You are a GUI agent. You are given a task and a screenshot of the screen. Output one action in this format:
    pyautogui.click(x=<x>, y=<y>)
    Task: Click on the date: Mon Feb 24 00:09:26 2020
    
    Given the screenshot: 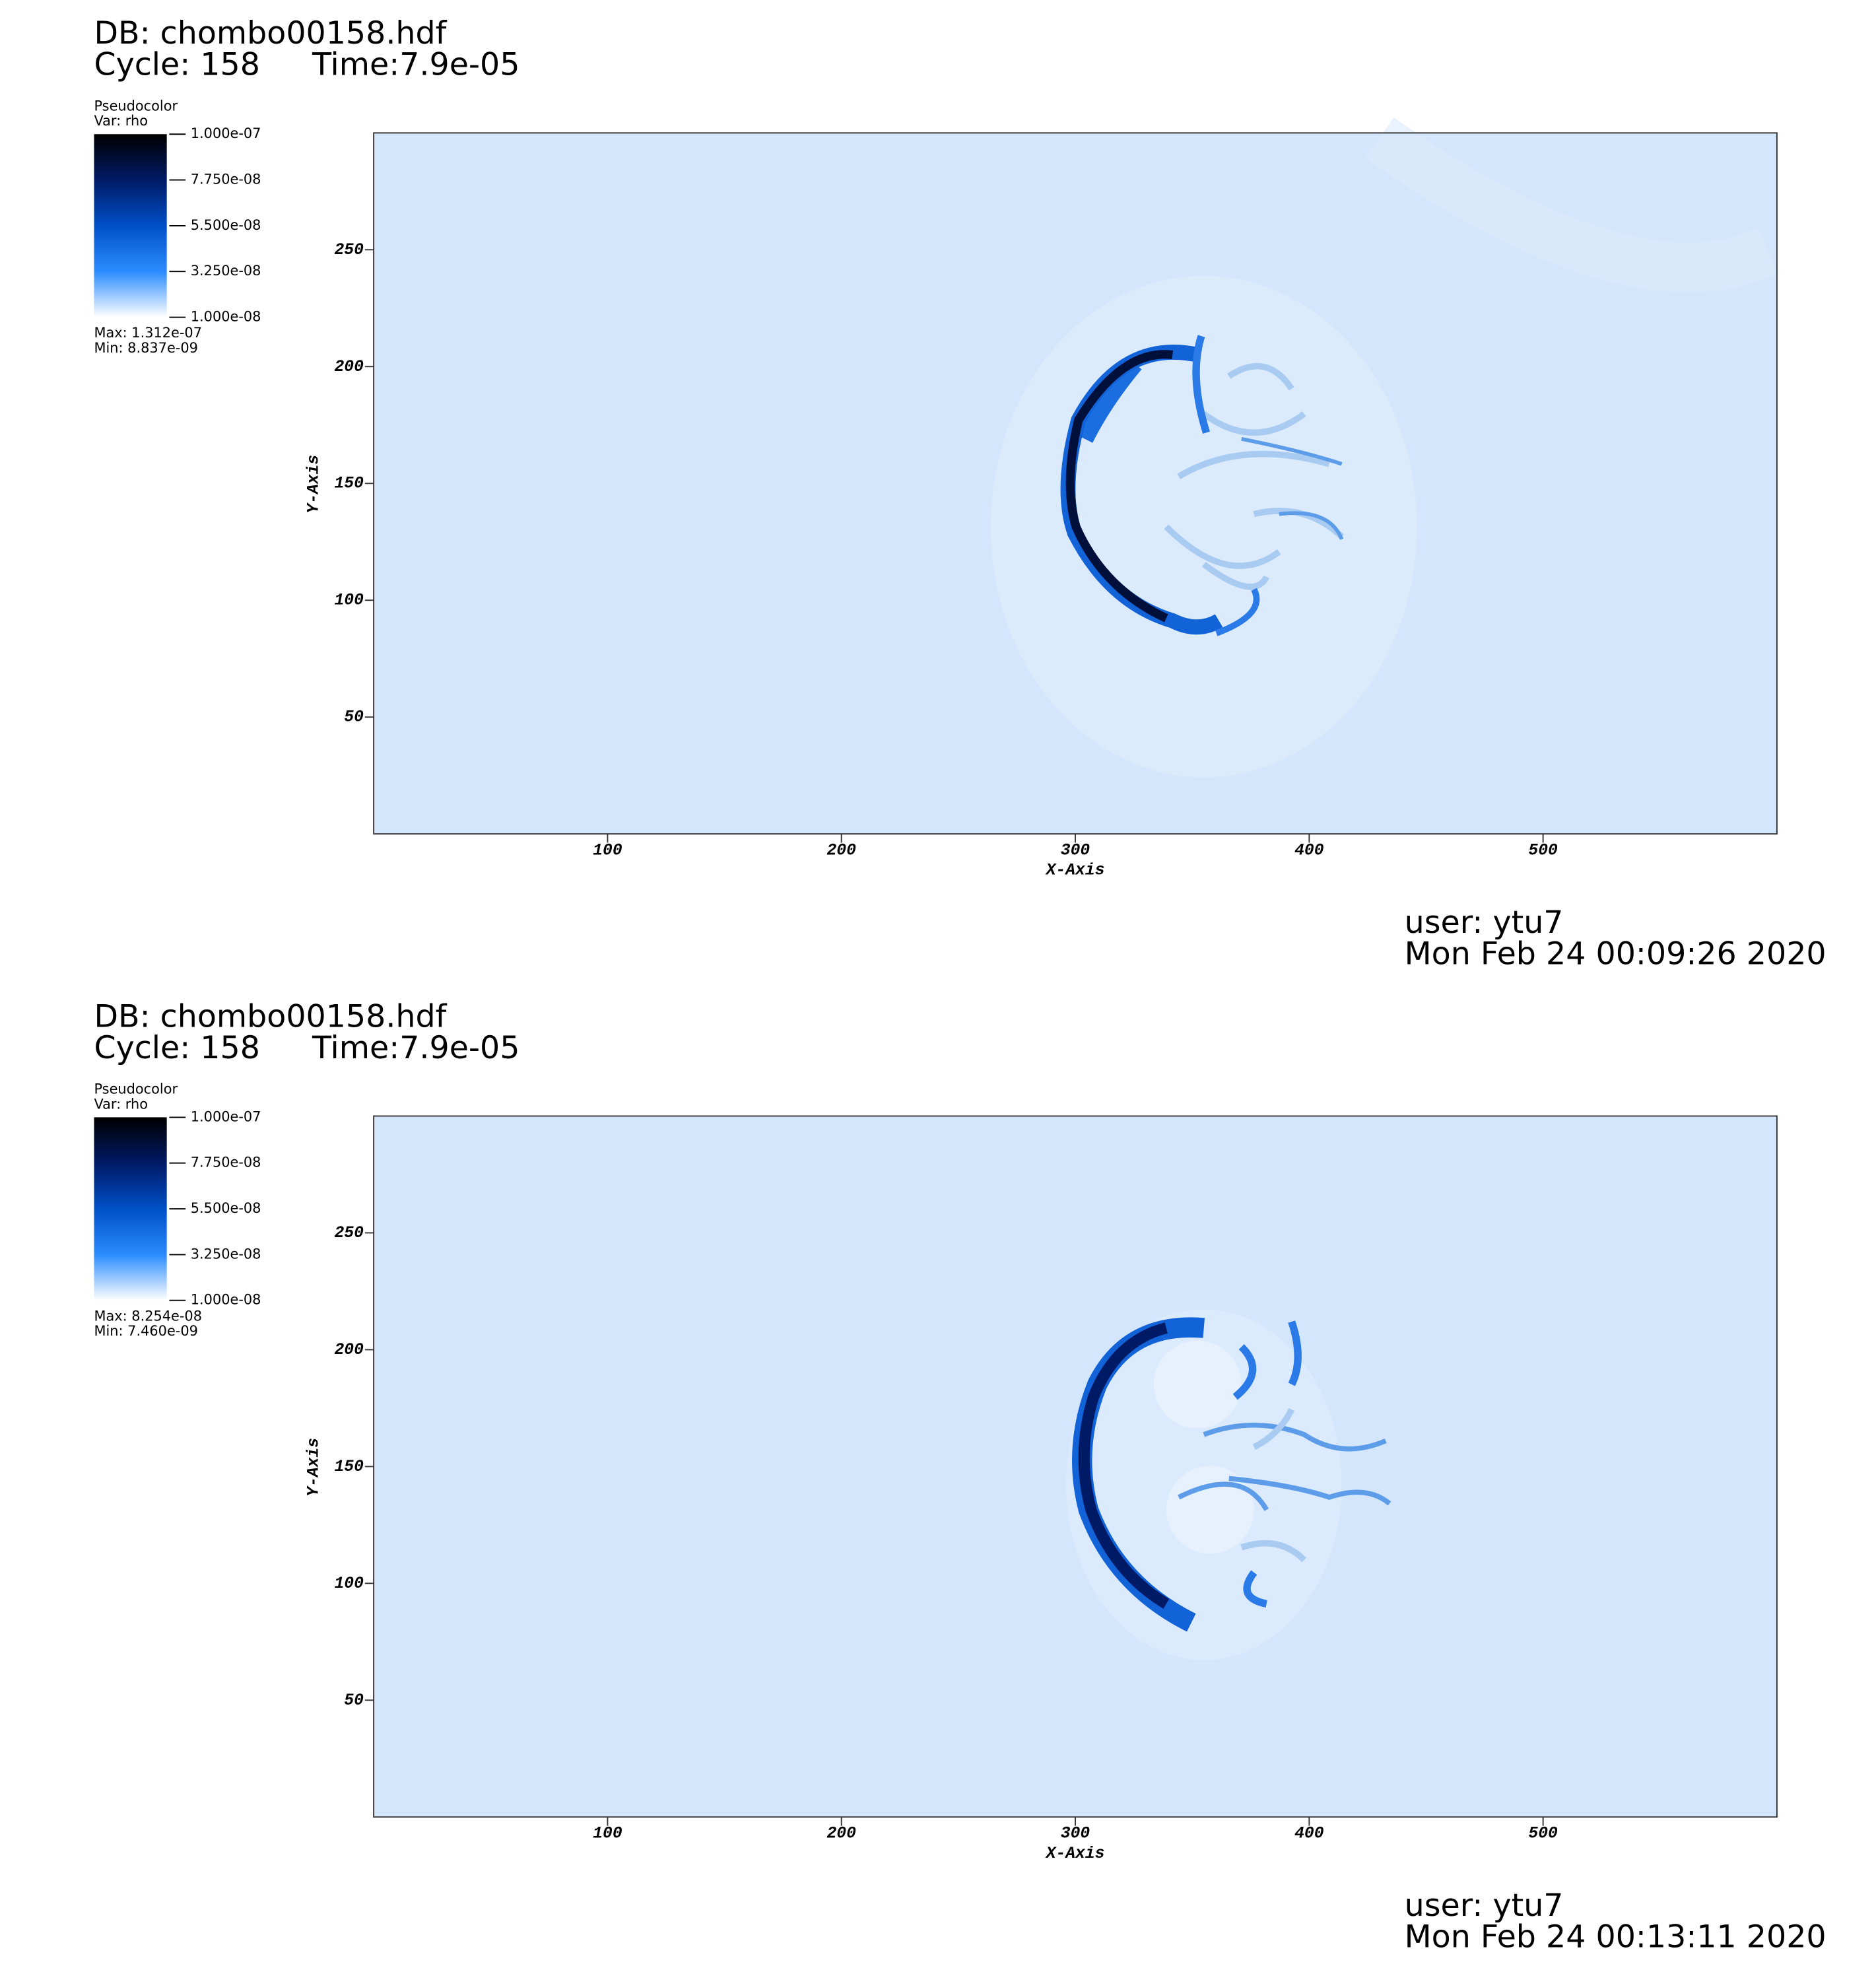 What is the action you would take?
    pyautogui.click(x=1615, y=954)
    